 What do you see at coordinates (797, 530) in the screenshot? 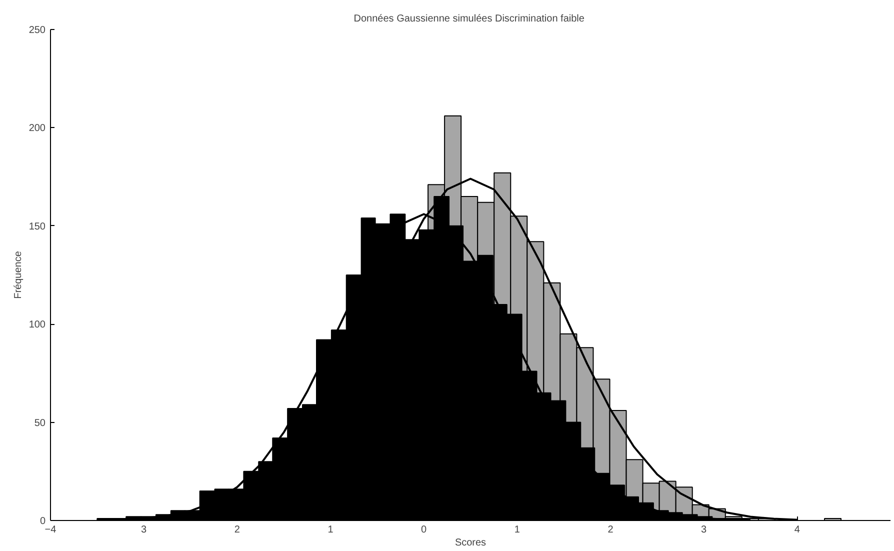
I see `x-tick-label: 4` at bounding box center [797, 530].